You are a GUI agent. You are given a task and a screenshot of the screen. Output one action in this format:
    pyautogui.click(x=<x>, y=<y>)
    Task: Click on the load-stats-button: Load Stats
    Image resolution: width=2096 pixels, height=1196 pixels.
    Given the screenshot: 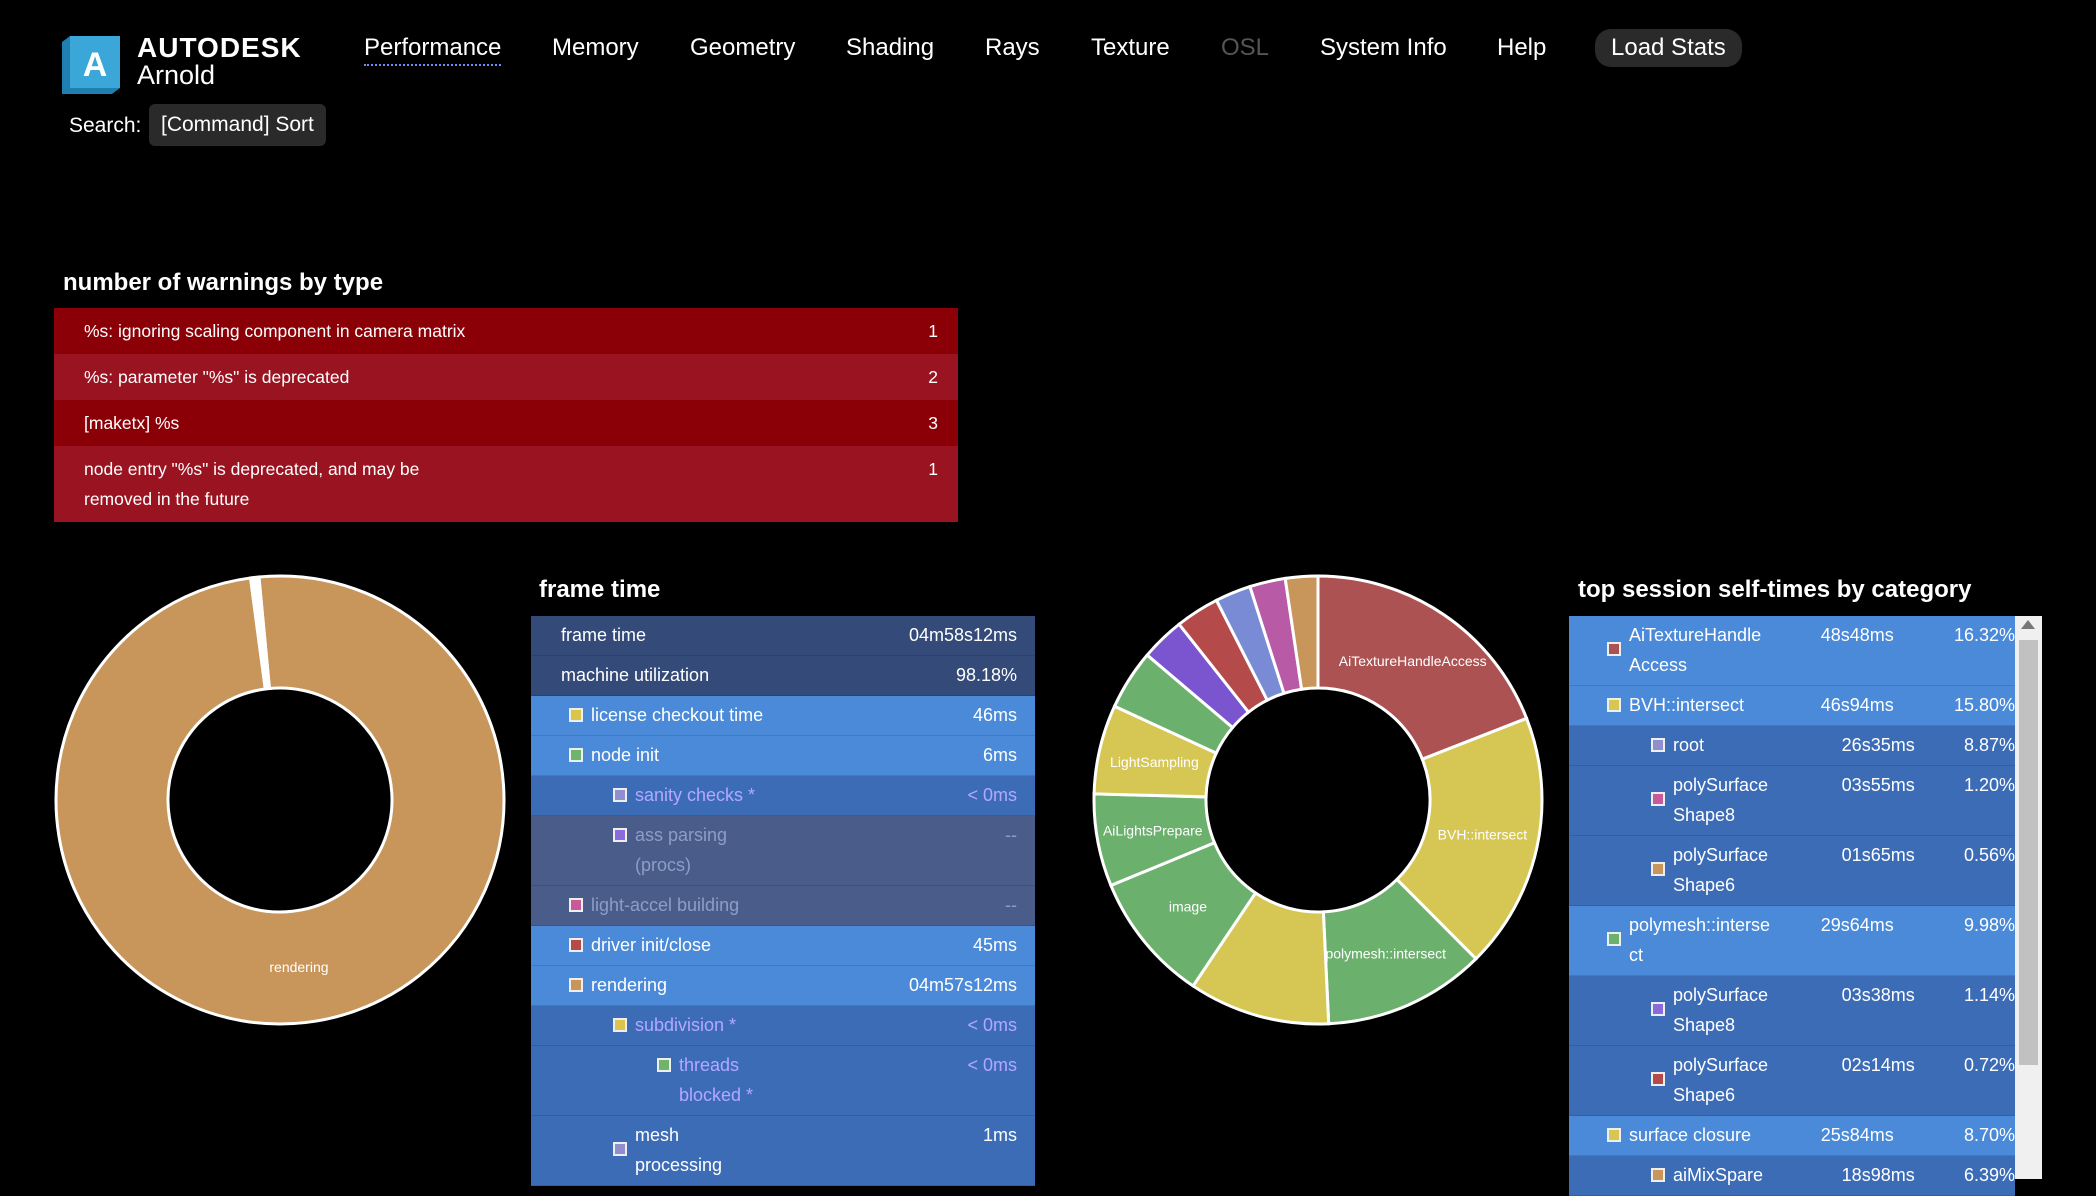 What is the action you would take?
    pyautogui.click(x=1668, y=48)
    